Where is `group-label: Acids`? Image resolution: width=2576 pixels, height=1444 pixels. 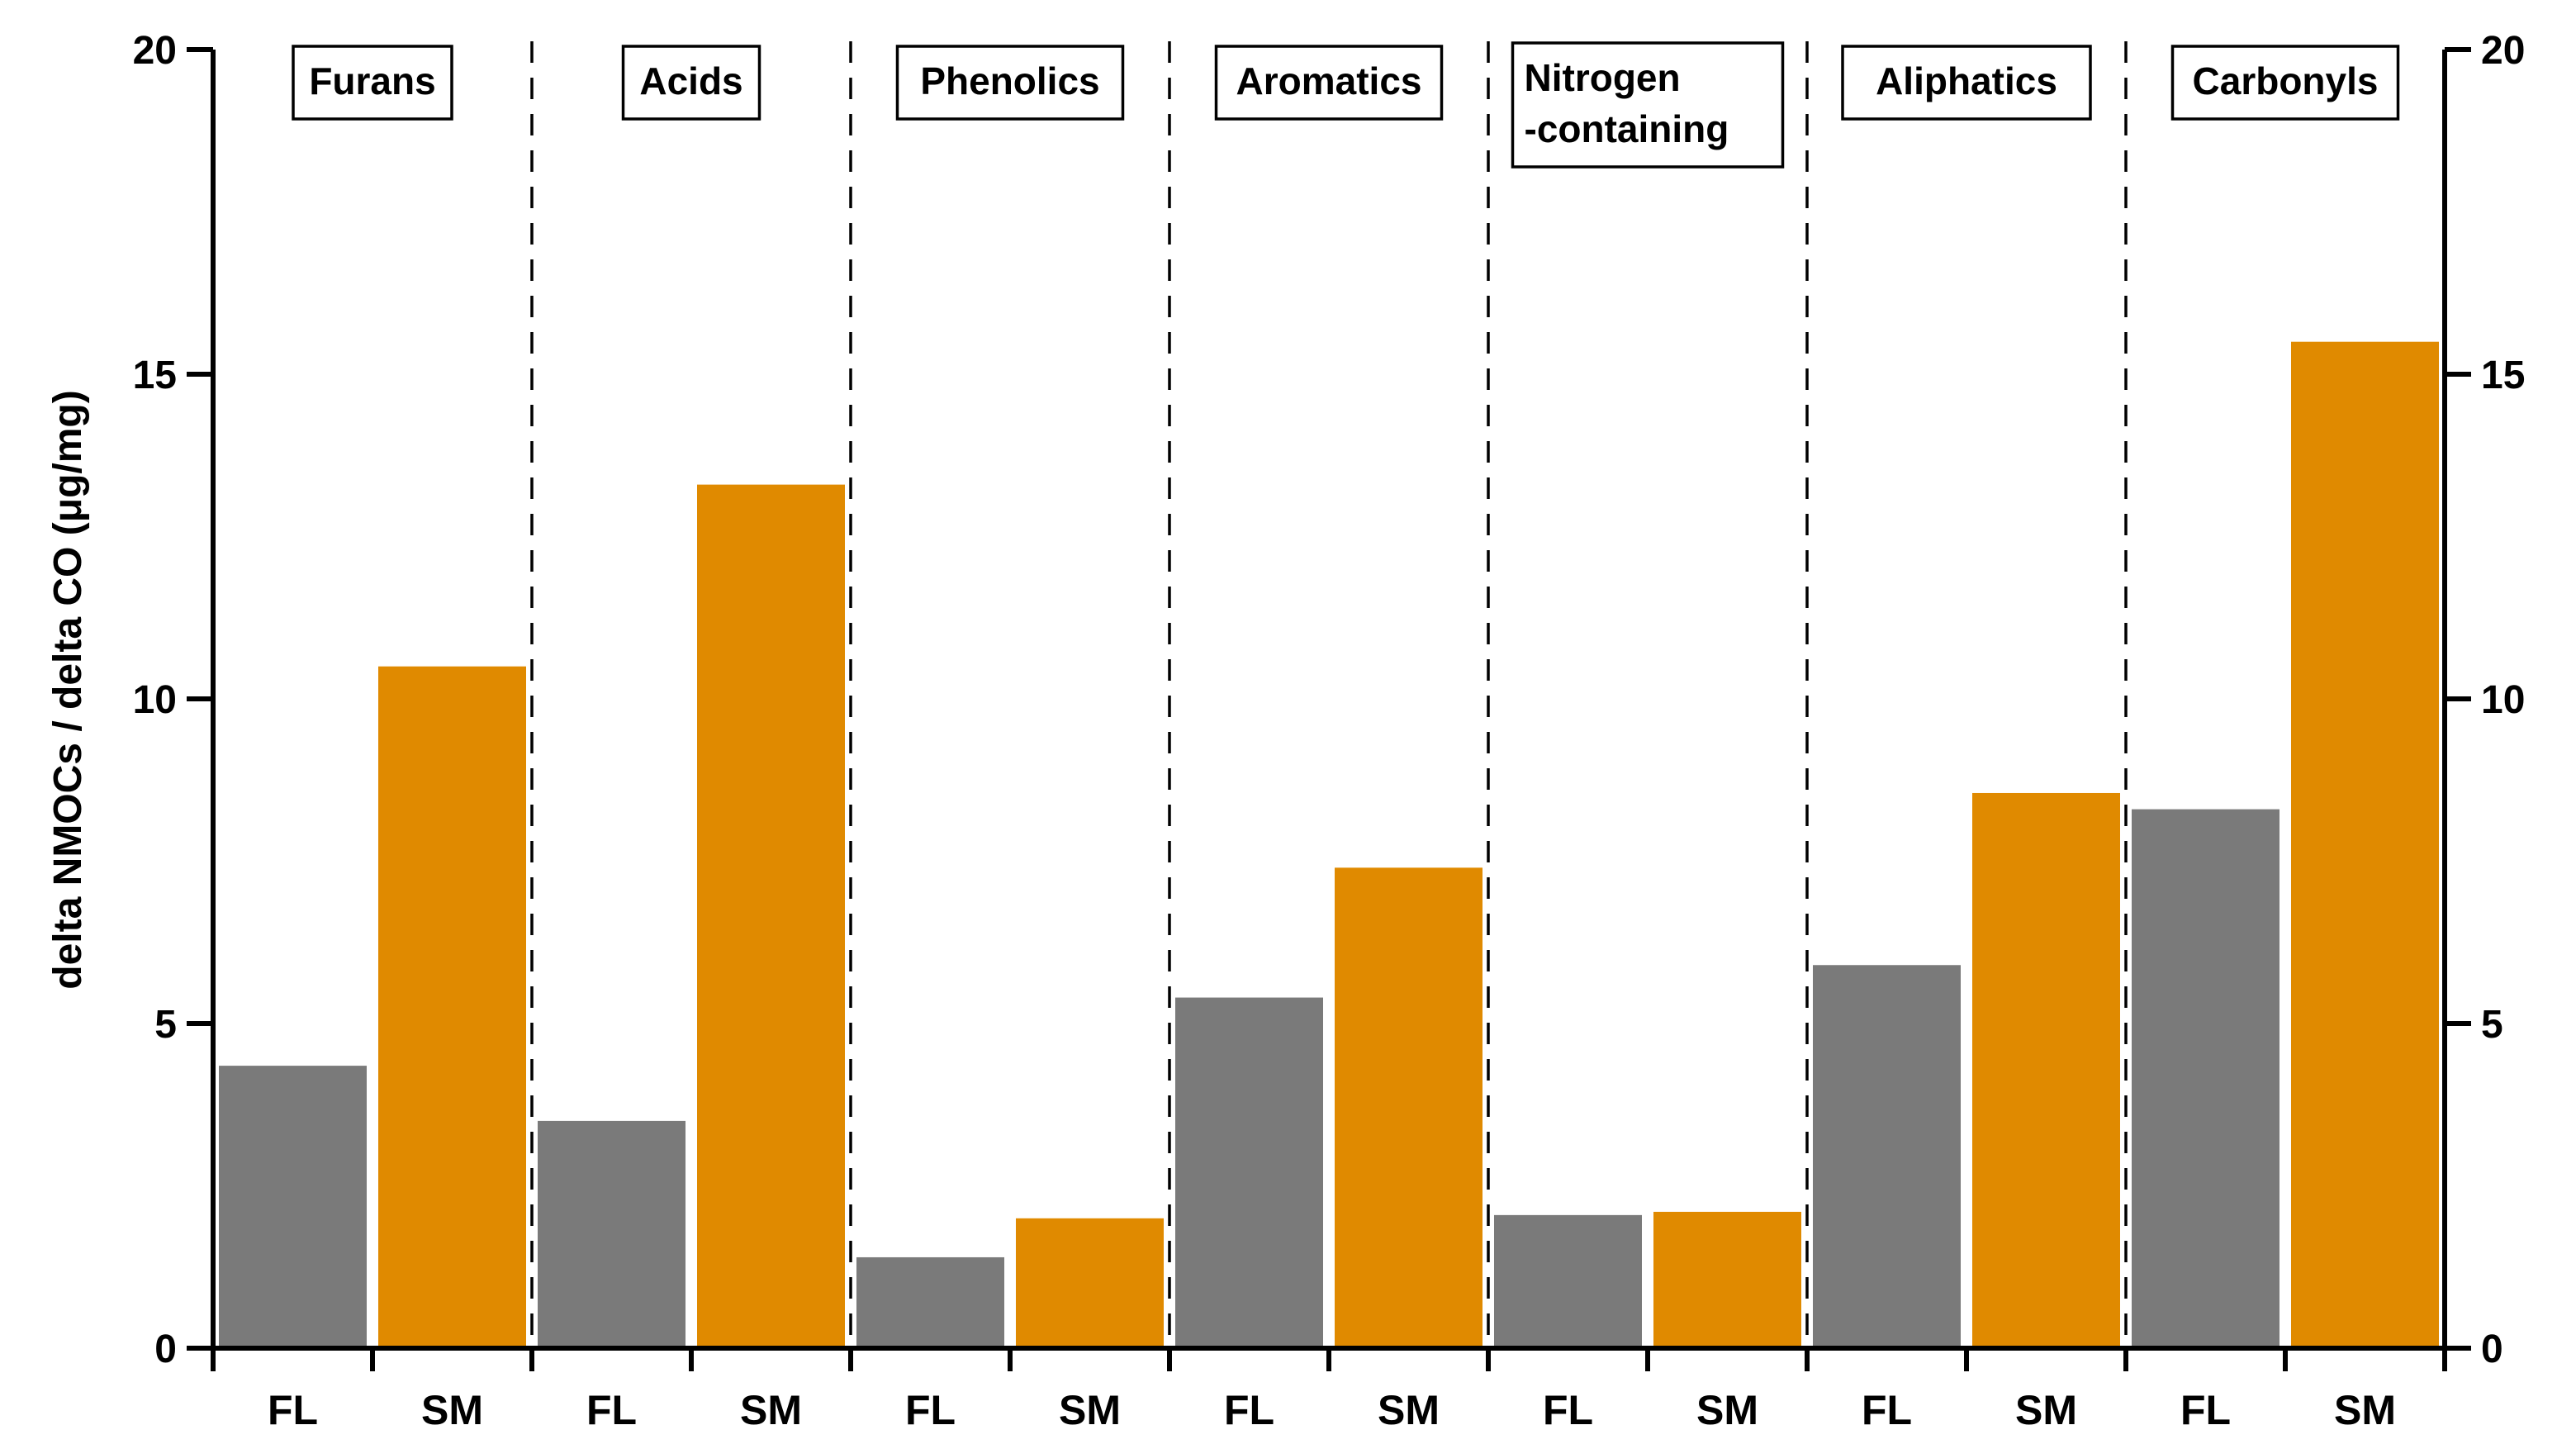
group-label: Acids is located at coordinates (691, 80).